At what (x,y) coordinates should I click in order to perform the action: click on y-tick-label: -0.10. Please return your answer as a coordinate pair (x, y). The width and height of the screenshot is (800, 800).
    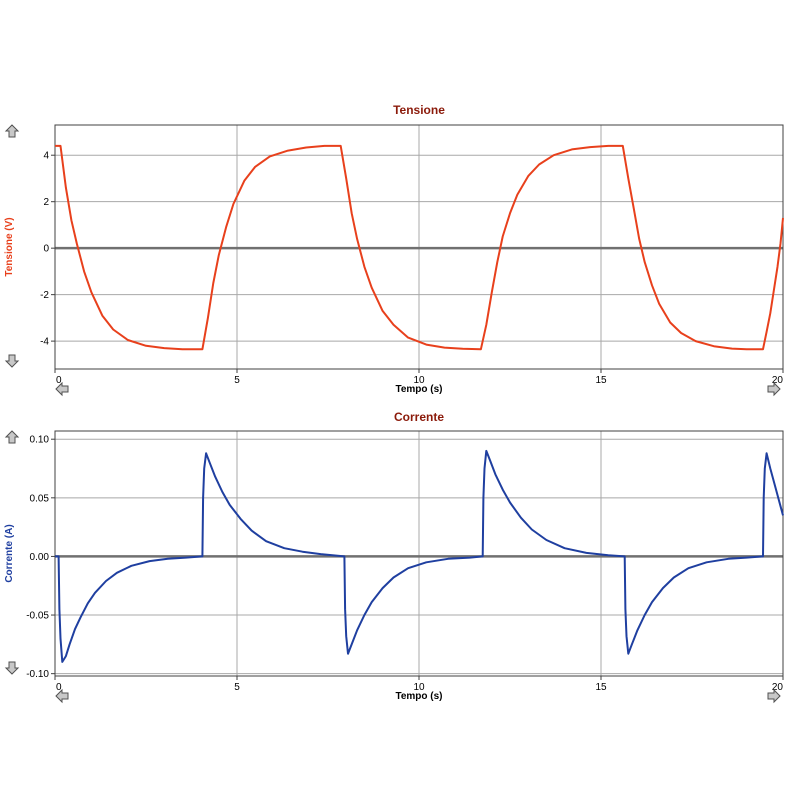
    Looking at the image, I should click on (37, 674).